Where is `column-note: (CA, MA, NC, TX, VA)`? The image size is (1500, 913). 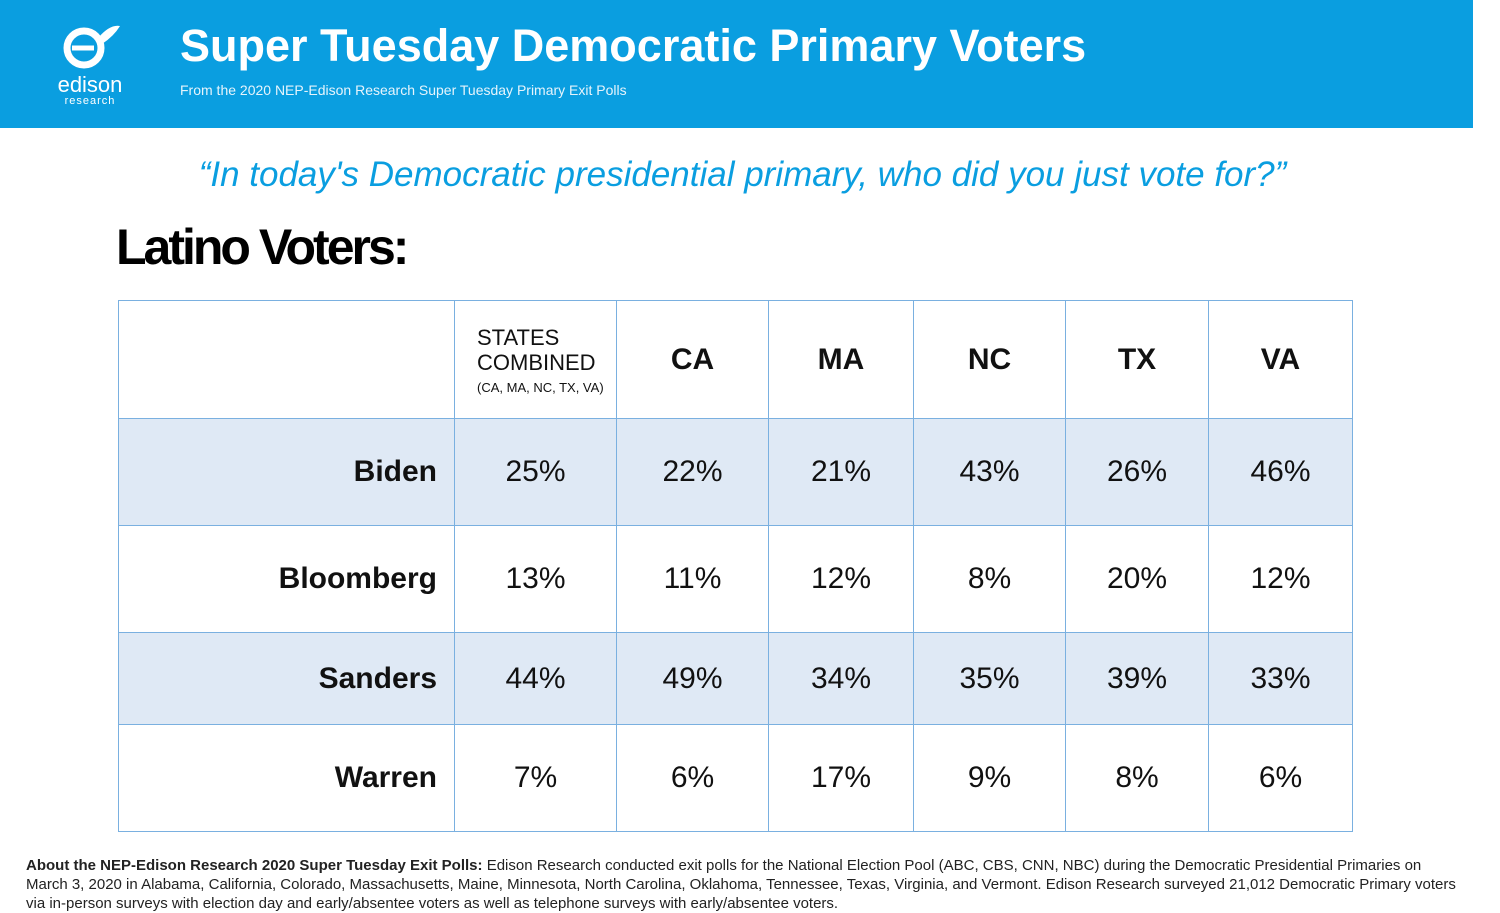 column-note: (CA, MA, NC, TX, VA) is located at coordinates (540, 387).